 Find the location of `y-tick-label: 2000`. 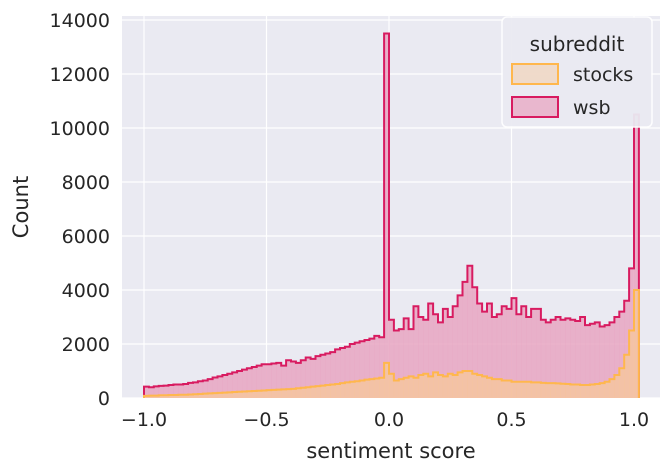

y-tick-label: 2000 is located at coordinates (86, 345).